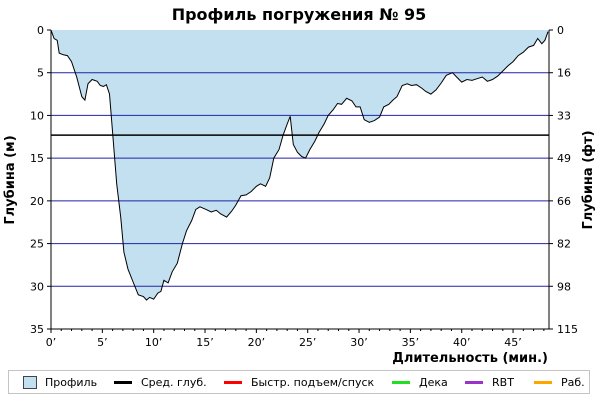 This screenshot has height=400, width=600. Describe the element at coordinates (462, 342) in the screenshot. I see `x-tick-label: 40’` at that location.